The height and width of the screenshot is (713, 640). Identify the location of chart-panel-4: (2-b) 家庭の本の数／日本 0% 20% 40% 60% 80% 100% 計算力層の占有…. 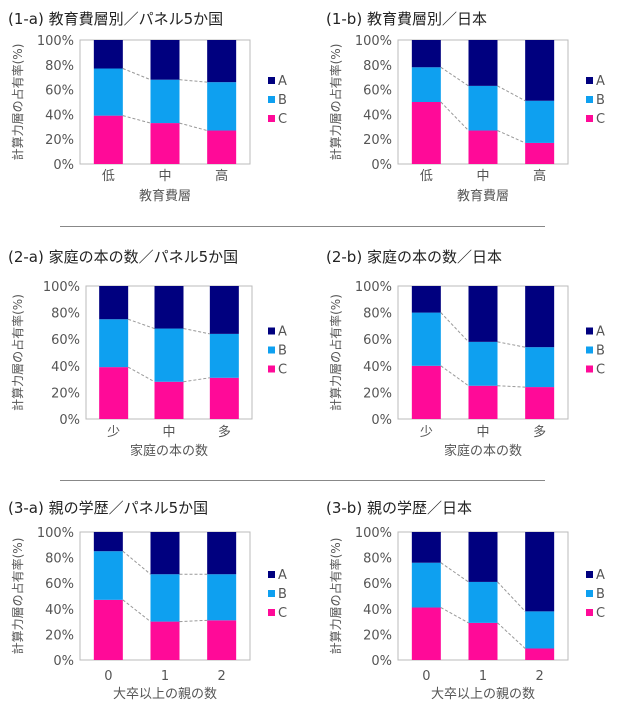
(465, 353).